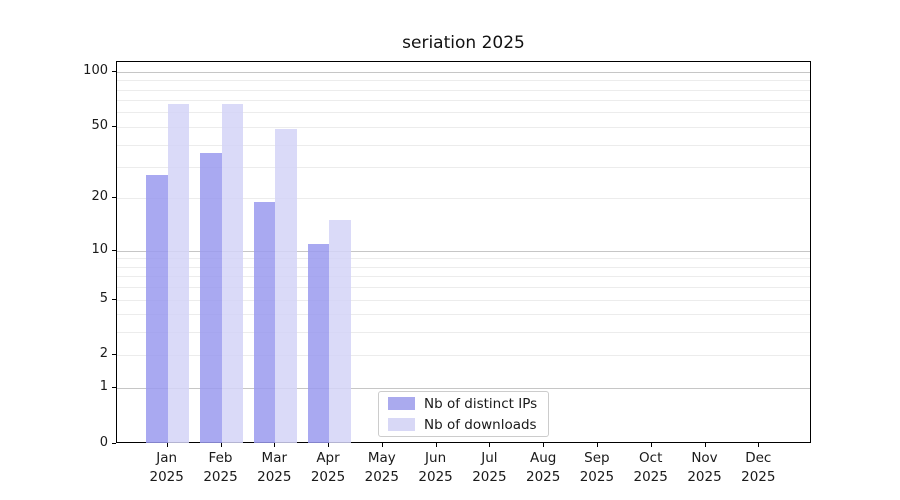 The width and height of the screenshot is (900, 500). What do you see at coordinates (463, 414) in the screenshot?
I see `legend: Nb of distinct IPs Nb of downloads` at bounding box center [463, 414].